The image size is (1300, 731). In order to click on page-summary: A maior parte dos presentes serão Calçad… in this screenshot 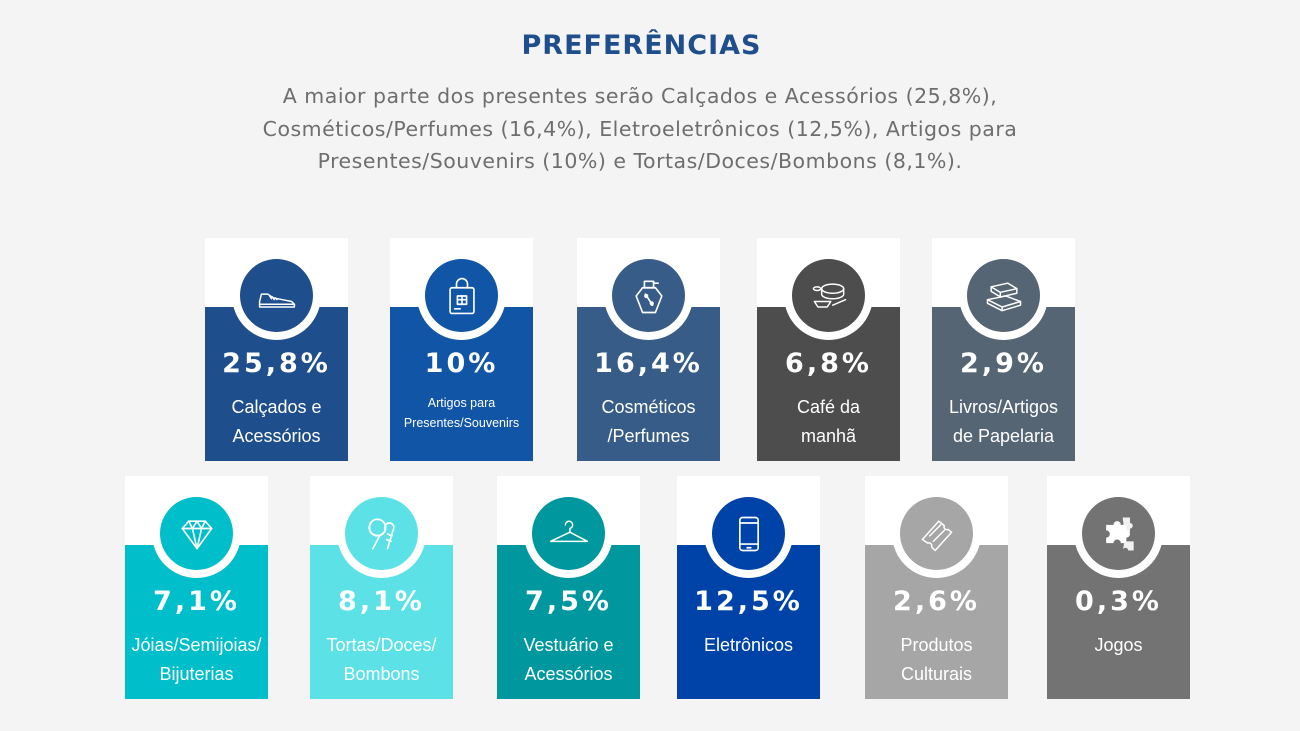, I will do `click(640, 128)`.